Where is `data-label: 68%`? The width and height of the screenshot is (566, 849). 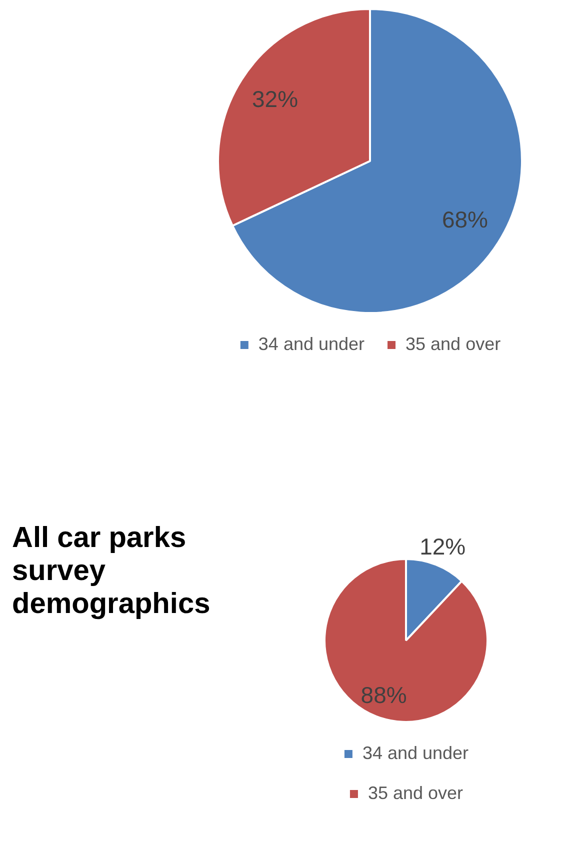 data-label: 68% is located at coordinates (465, 219).